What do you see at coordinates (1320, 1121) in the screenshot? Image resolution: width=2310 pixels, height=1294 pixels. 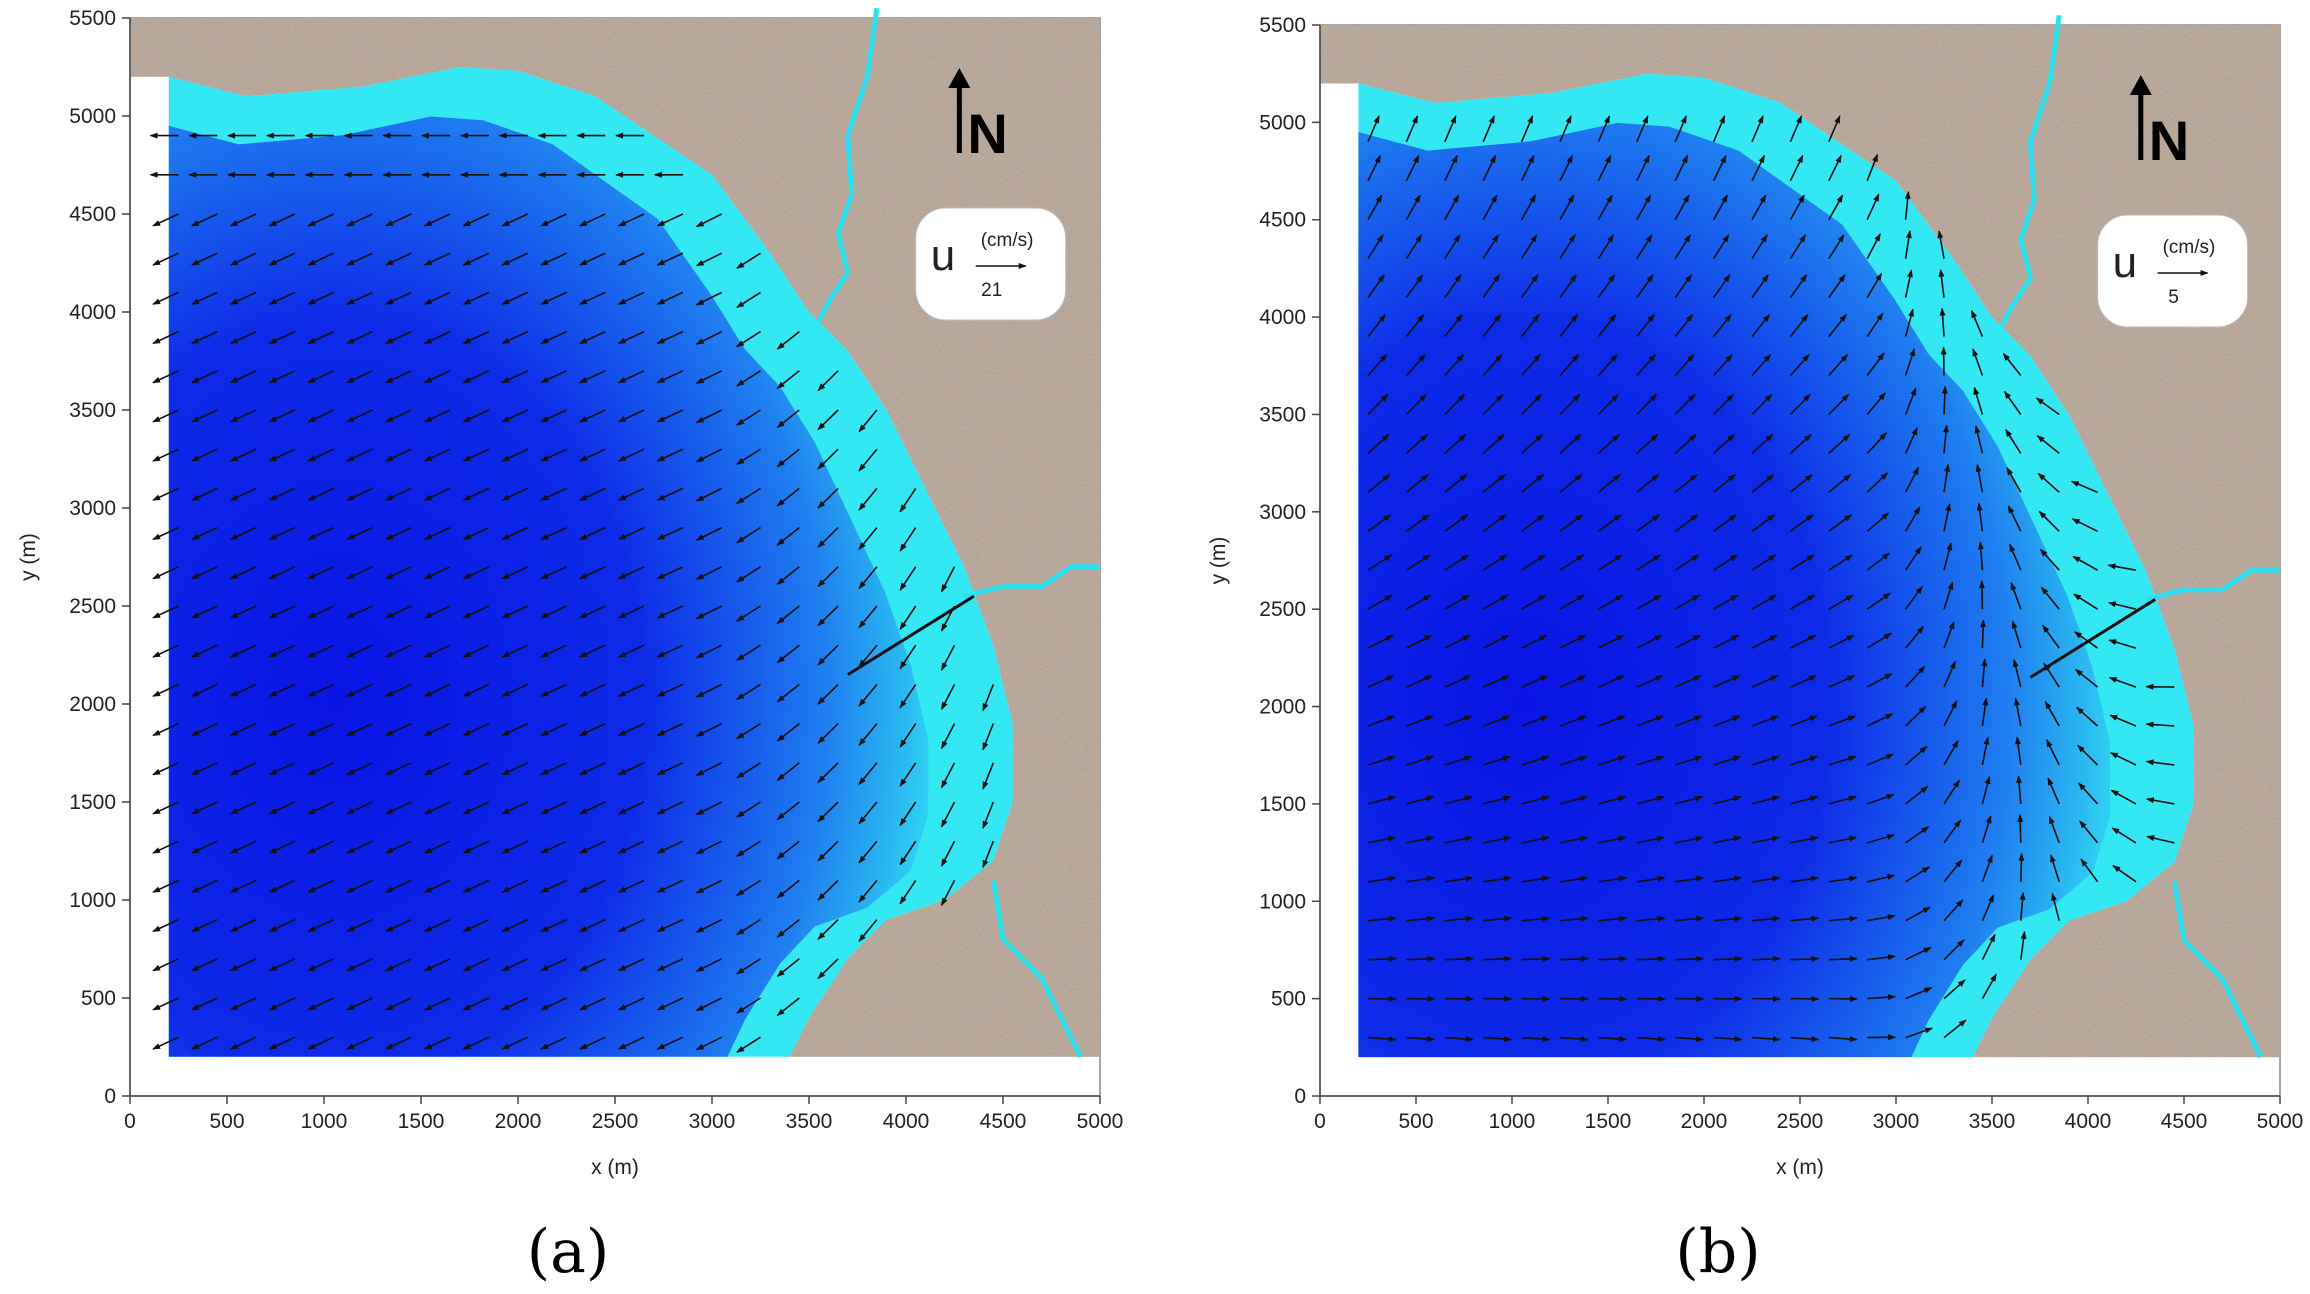 I see `x-tick-label: 0` at bounding box center [1320, 1121].